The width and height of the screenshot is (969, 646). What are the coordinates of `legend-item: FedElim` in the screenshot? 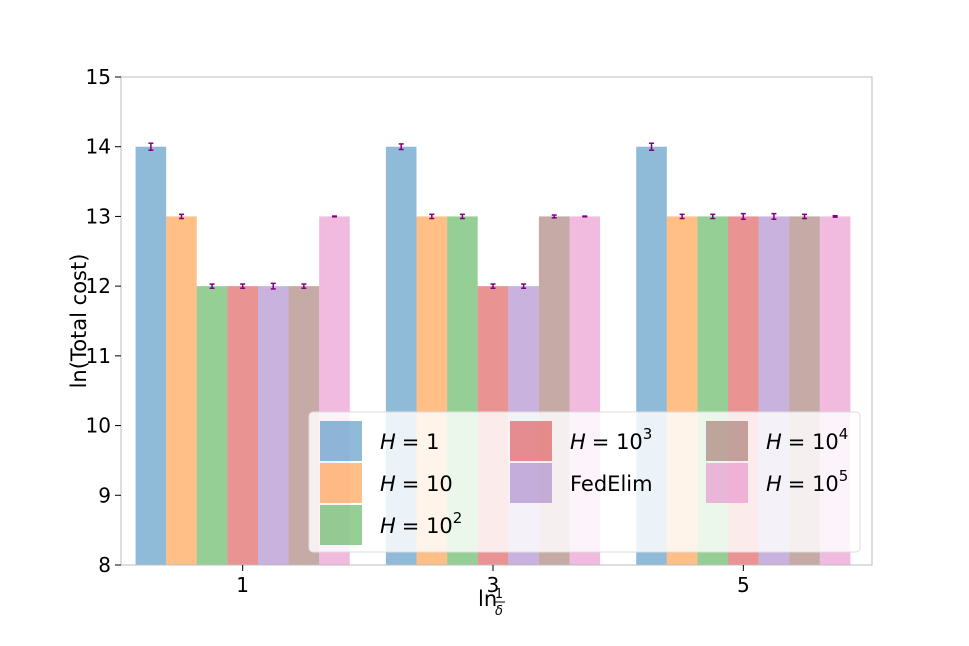 It's located at (581, 483).